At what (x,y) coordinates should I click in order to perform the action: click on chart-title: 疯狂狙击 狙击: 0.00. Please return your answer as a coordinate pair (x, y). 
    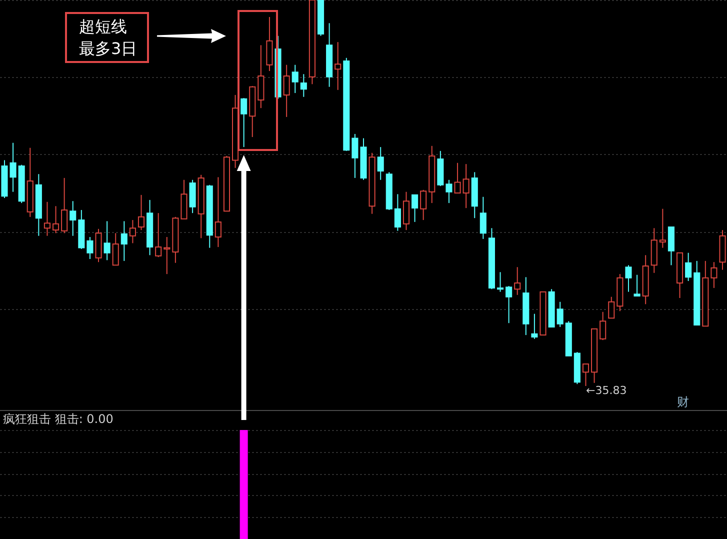
    Looking at the image, I should click on (58, 419).